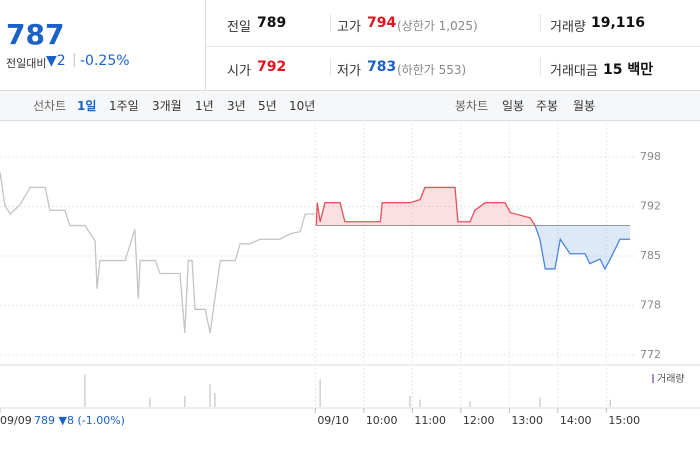 This screenshot has width=700, height=450. Describe the element at coordinates (35, 34) in the screenshot. I see `price: 787` at that location.